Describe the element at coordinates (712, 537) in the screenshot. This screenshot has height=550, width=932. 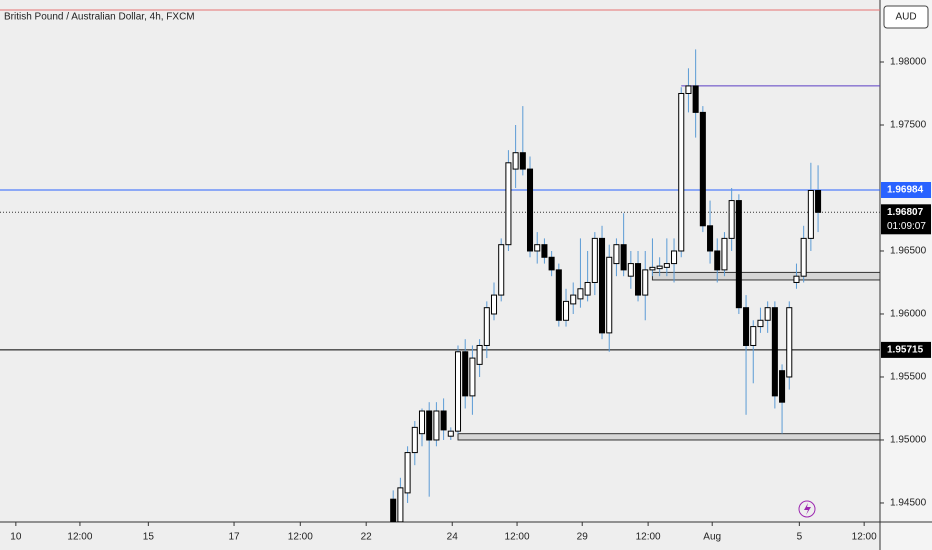
I see `x-tick-label: Aug` at that location.